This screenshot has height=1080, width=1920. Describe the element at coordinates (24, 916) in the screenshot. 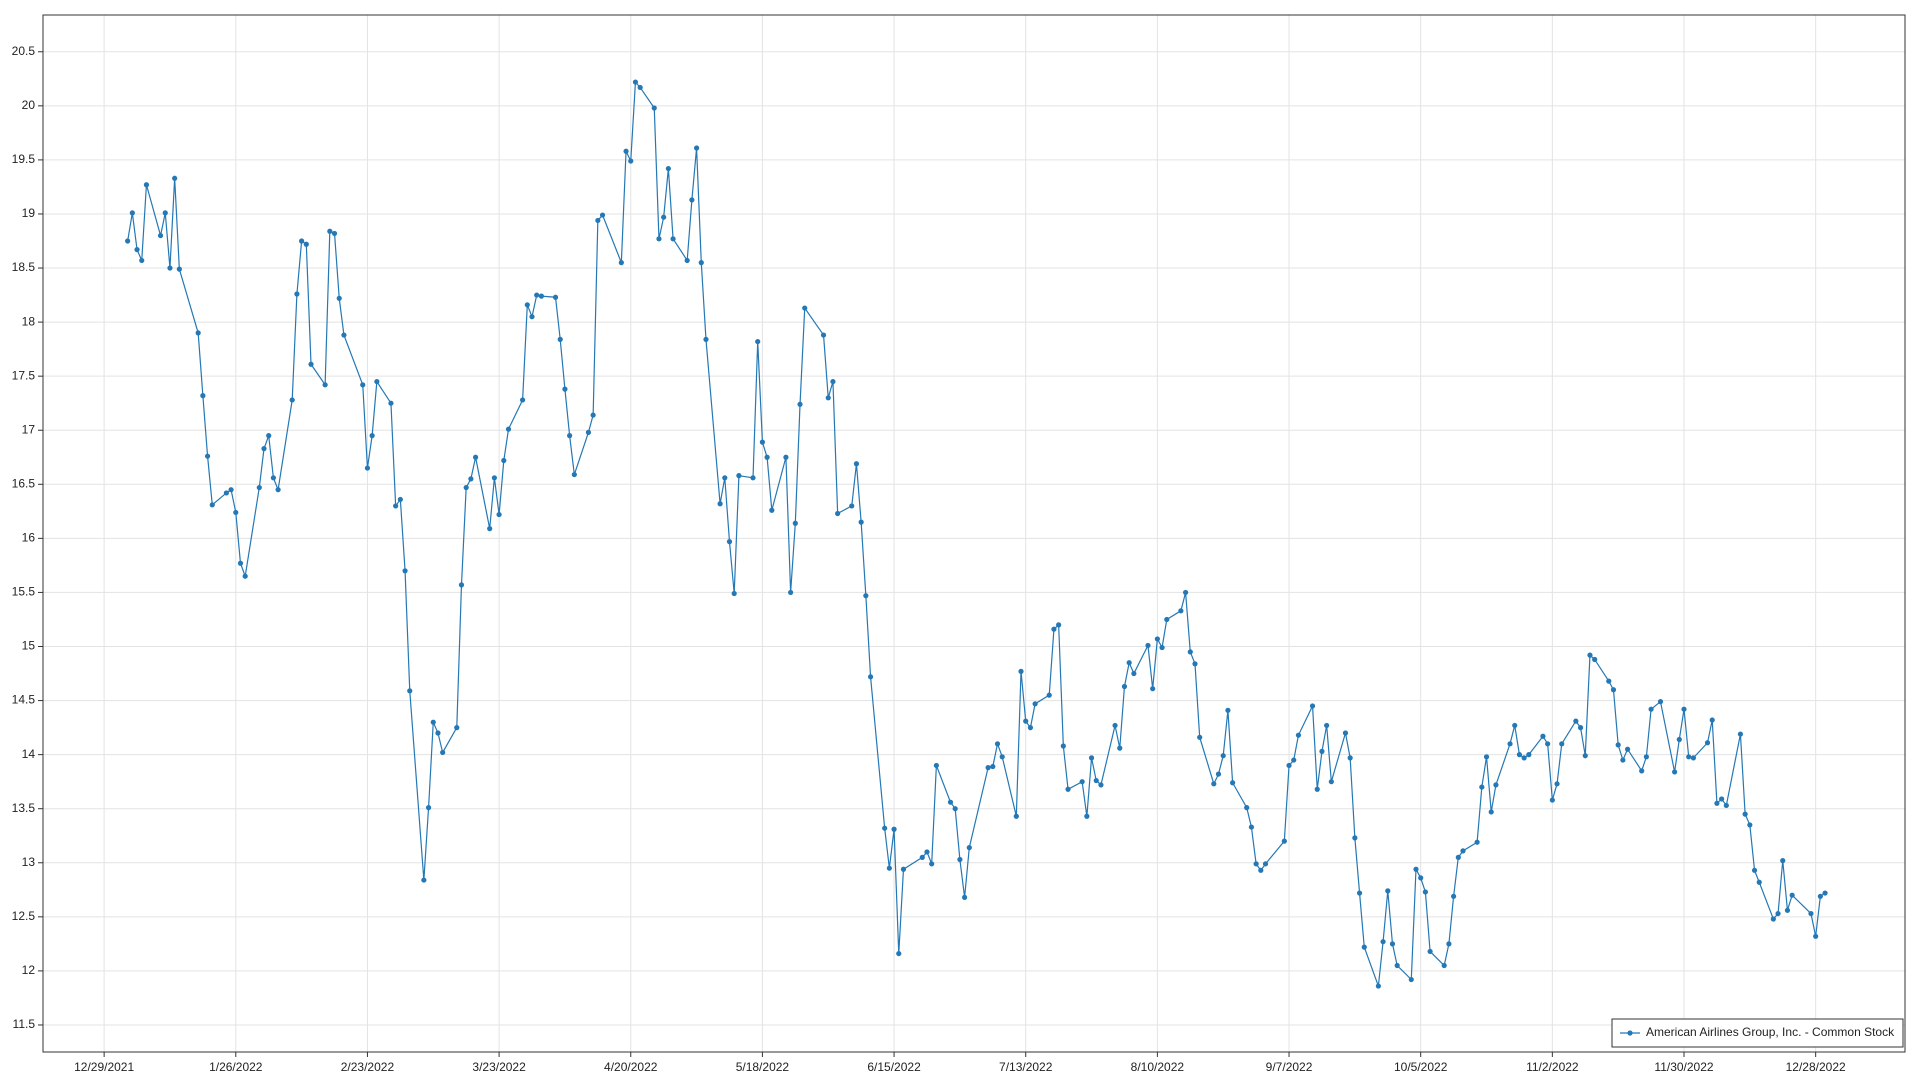

I see `y-tick-label: 12.5` at that location.